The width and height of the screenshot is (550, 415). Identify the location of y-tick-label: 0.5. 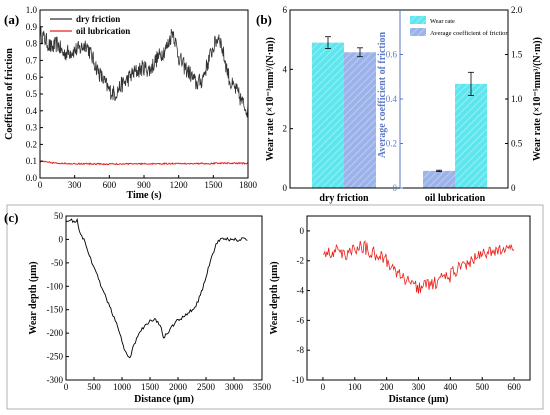
(32, 94).